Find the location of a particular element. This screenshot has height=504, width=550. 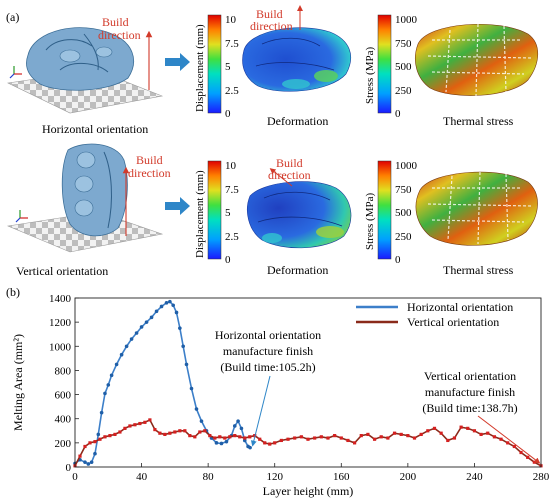

x-axis-label: Layer height (mm) is located at coordinates (308, 491).